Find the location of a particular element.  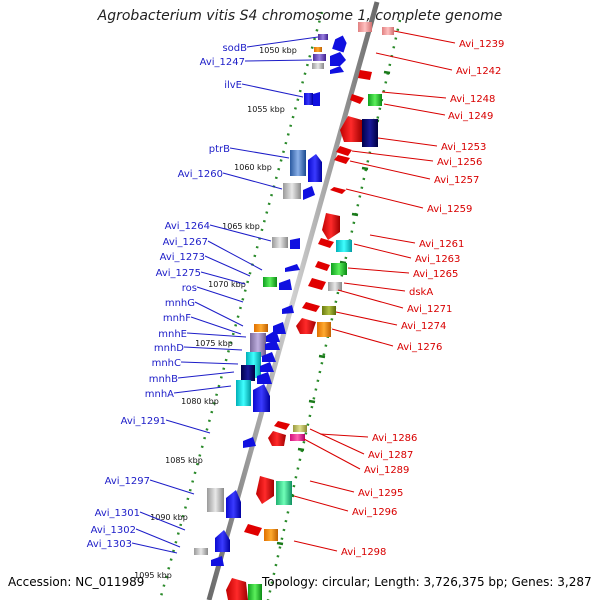

kbp-label: 1065 kbp is located at coordinates (241, 226).